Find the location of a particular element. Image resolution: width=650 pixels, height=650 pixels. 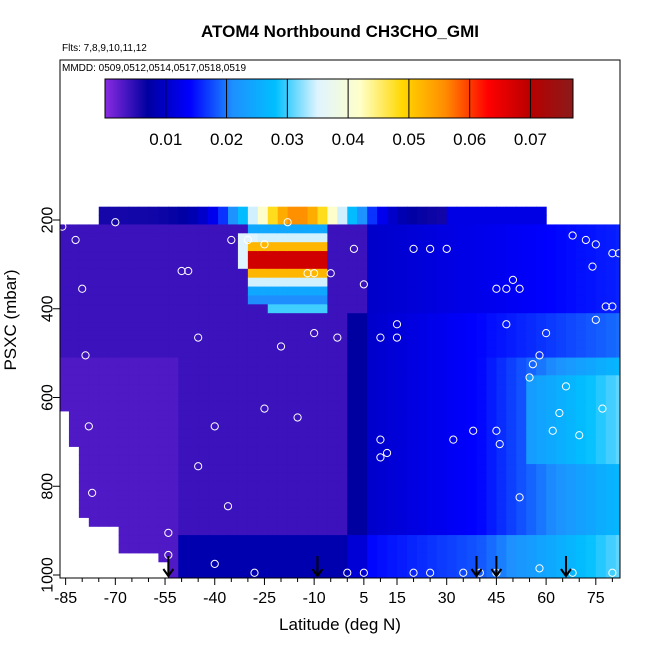

y-tick-label: 400 is located at coordinates (48, 308).